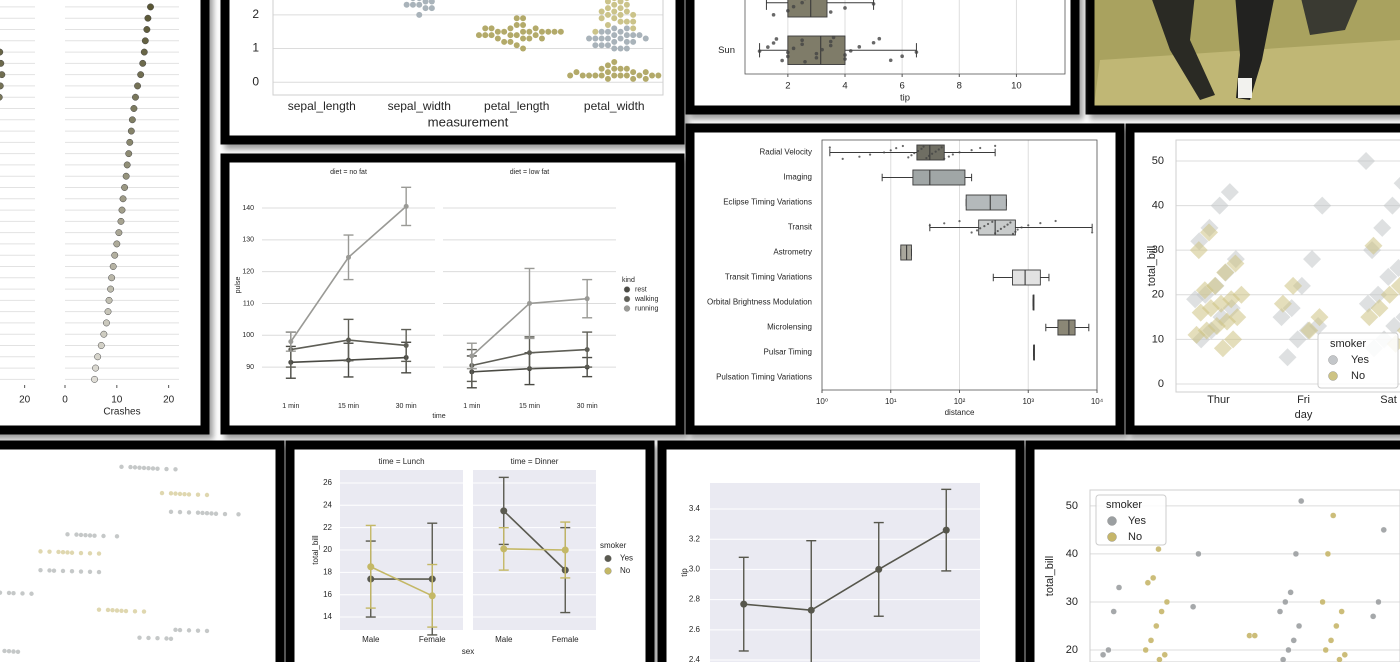  What do you see at coordinates (121, 412) in the screenshot?
I see `x-axis-label: Crashes` at bounding box center [121, 412].